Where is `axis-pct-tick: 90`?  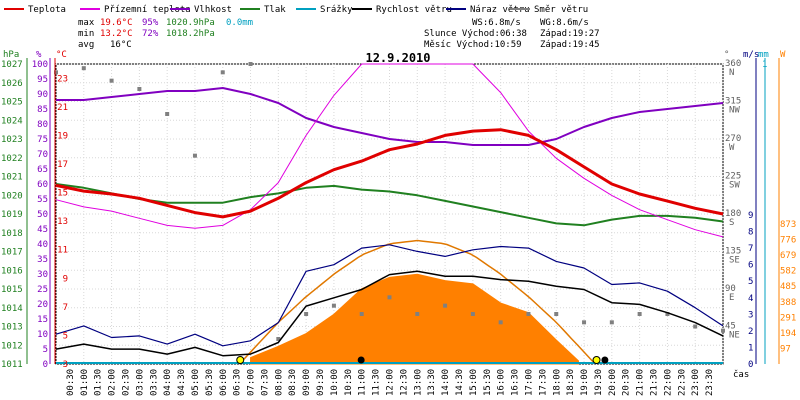
axis-pct-tick: 90 is located at coordinates (42, 95).